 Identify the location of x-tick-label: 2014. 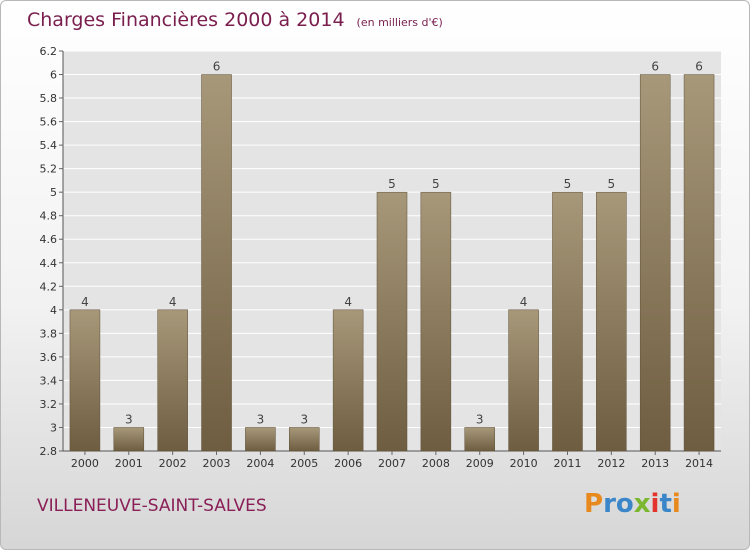
(699, 463).